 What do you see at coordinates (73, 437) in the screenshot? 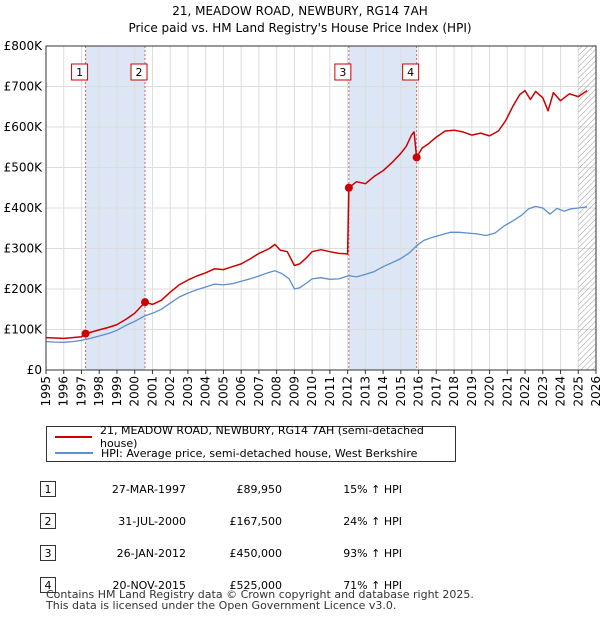
I see `legend-swatch-property` at bounding box center [73, 437].